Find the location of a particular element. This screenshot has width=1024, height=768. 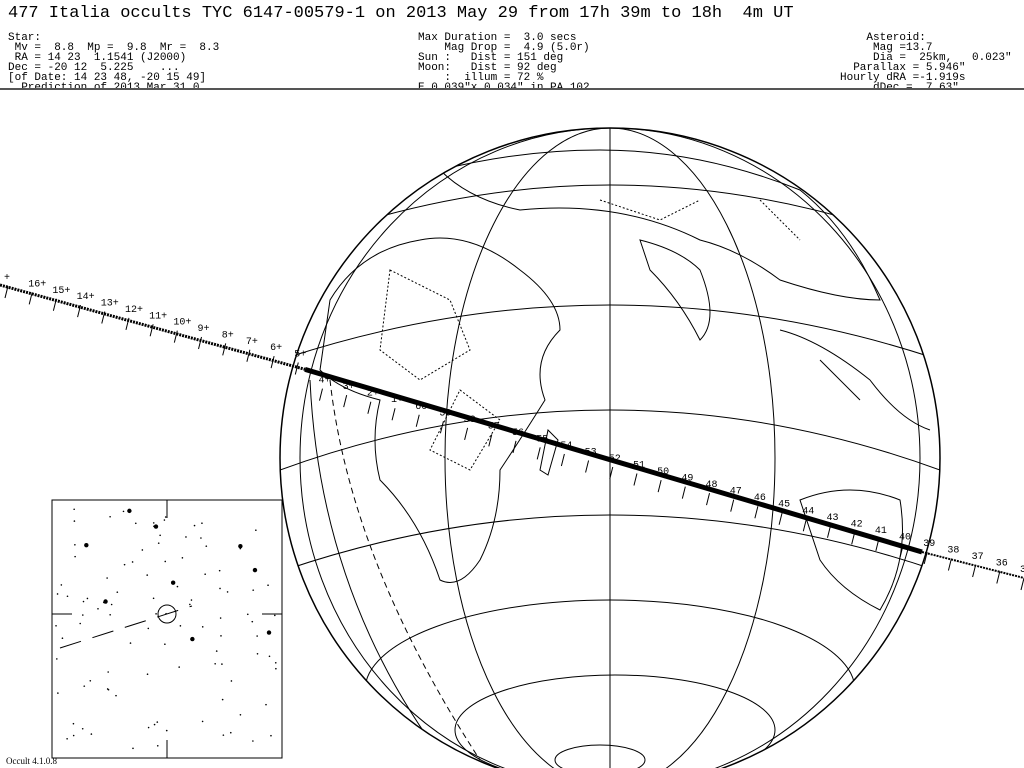

star-line: Mv = 8.8 Mp = 9.8 Mr = 8.3 is located at coordinates (114, 48).